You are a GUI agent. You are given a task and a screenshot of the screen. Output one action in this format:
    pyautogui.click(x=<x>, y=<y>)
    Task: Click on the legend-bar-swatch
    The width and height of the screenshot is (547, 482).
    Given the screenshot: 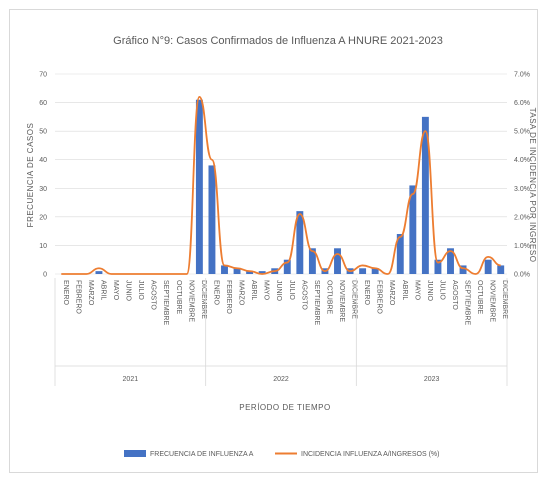 What is the action you would take?
    pyautogui.click(x=135, y=453)
    